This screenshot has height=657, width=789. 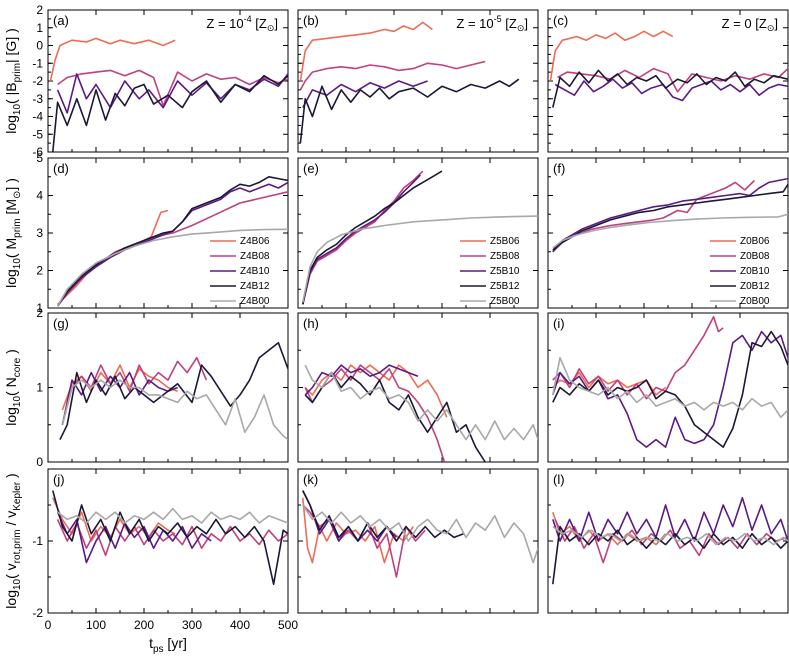 What do you see at coordinates (755, 271) in the screenshot?
I see `legend-label: Z0B10` at bounding box center [755, 271].